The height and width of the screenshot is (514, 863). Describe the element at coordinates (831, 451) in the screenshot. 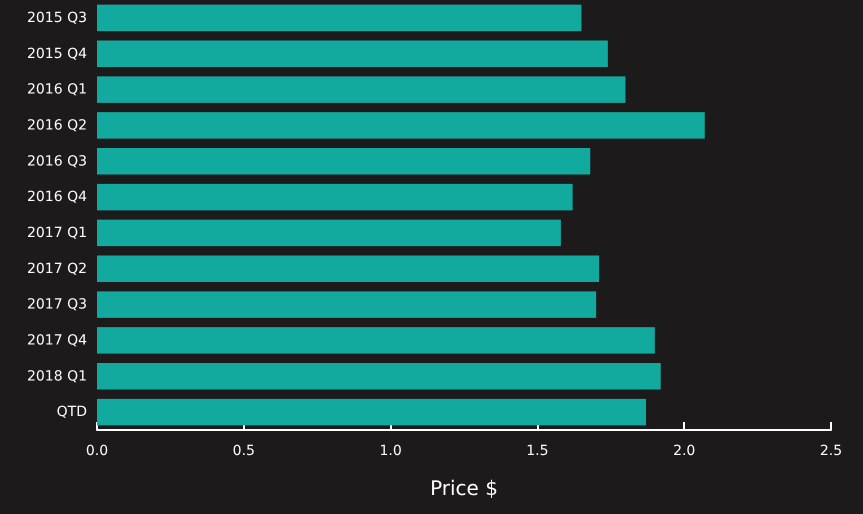

I see `x-tick-label: 2.5` at that location.